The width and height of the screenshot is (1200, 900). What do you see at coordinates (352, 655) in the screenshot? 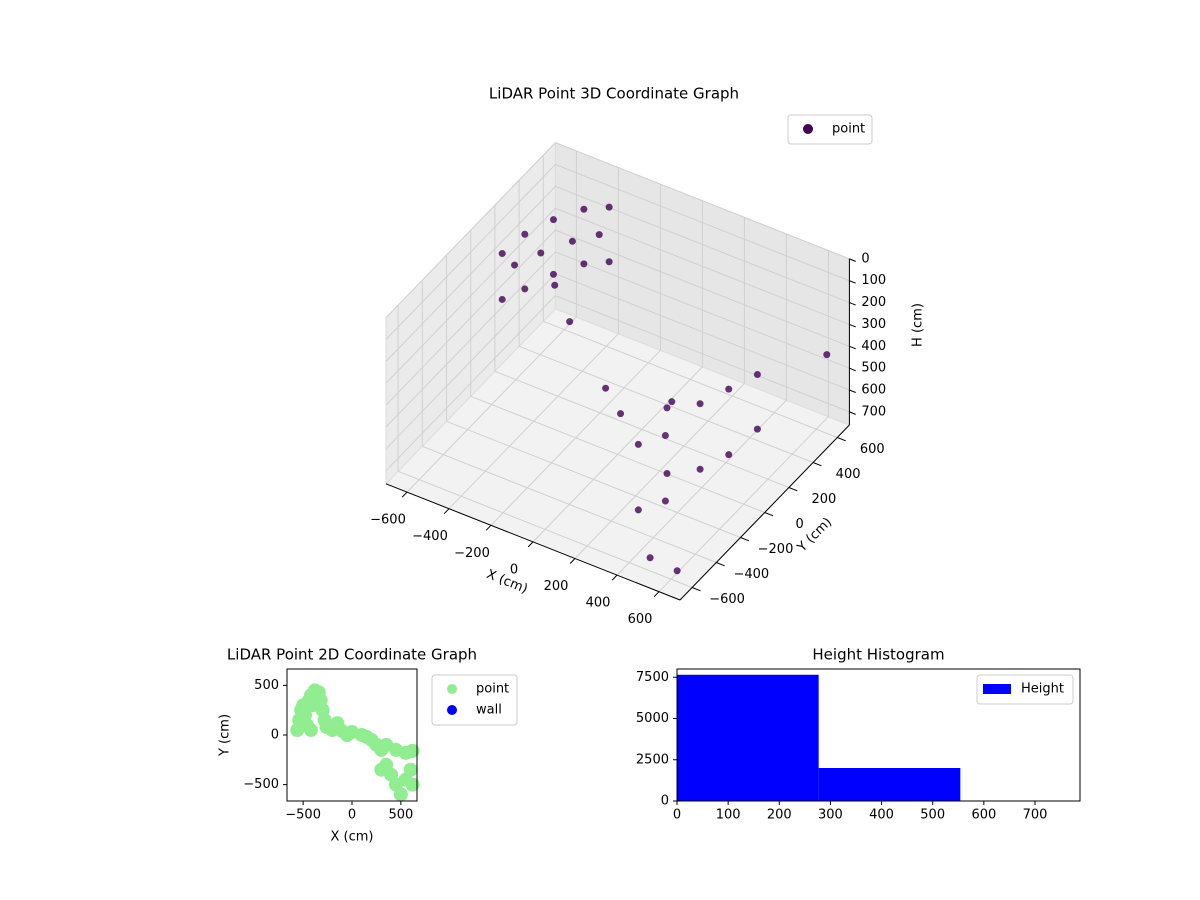
I see `chart-title: LiDAR Point 2D Coordinate Graph` at bounding box center [352, 655].